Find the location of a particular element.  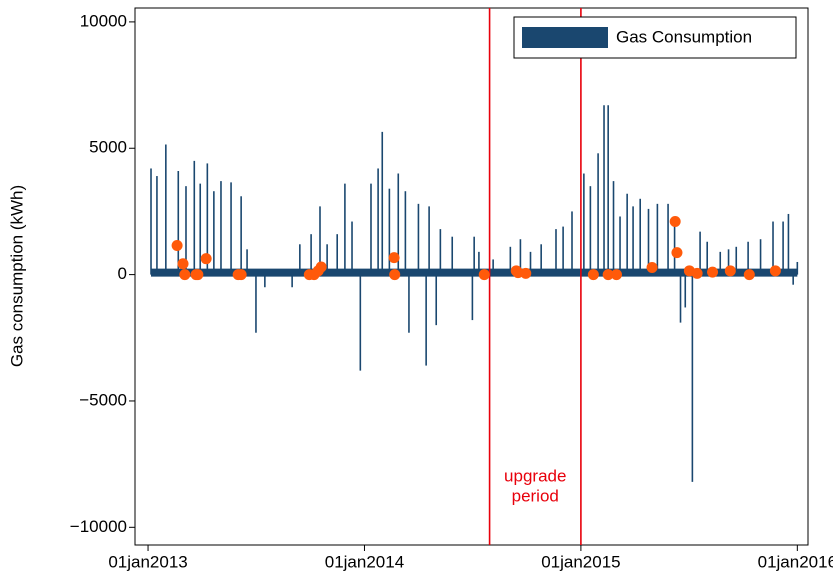

legend-swatch is located at coordinates (565, 37).